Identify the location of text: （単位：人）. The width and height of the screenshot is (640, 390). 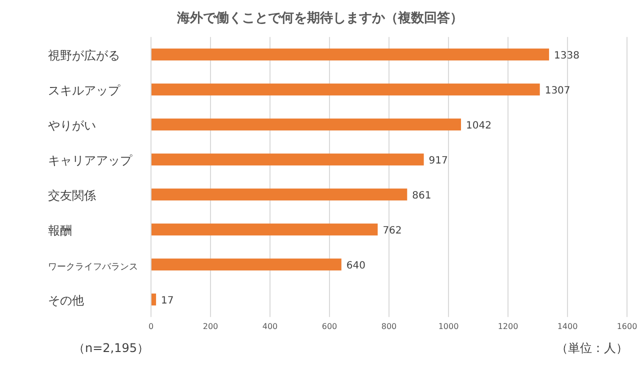
(592, 348).